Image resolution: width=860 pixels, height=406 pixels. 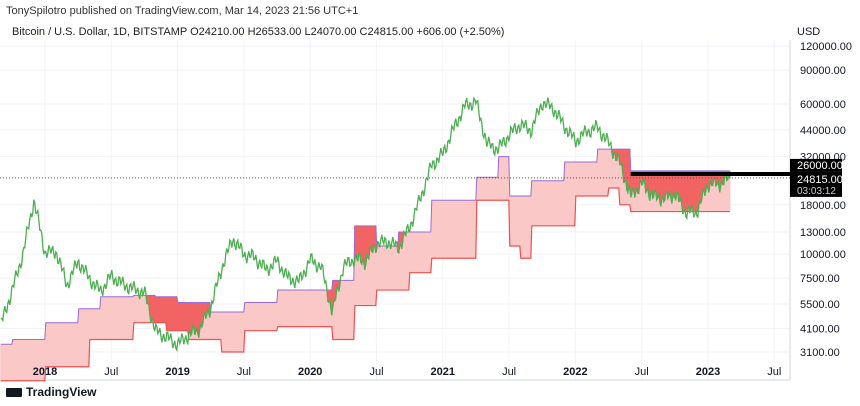 What do you see at coordinates (708, 372) in the screenshot?
I see `x-tick-label: 2023` at bounding box center [708, 372].